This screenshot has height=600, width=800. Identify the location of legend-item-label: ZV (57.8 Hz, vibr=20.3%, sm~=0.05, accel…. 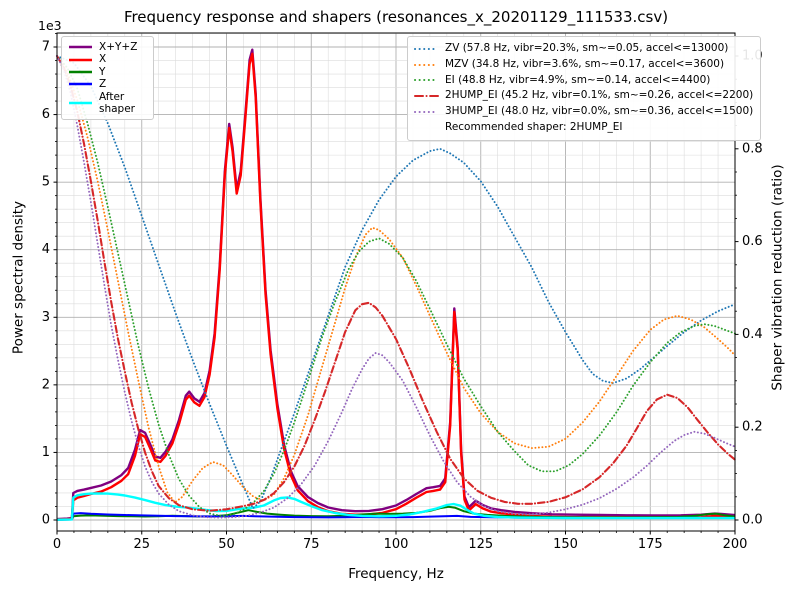
(587, 48).